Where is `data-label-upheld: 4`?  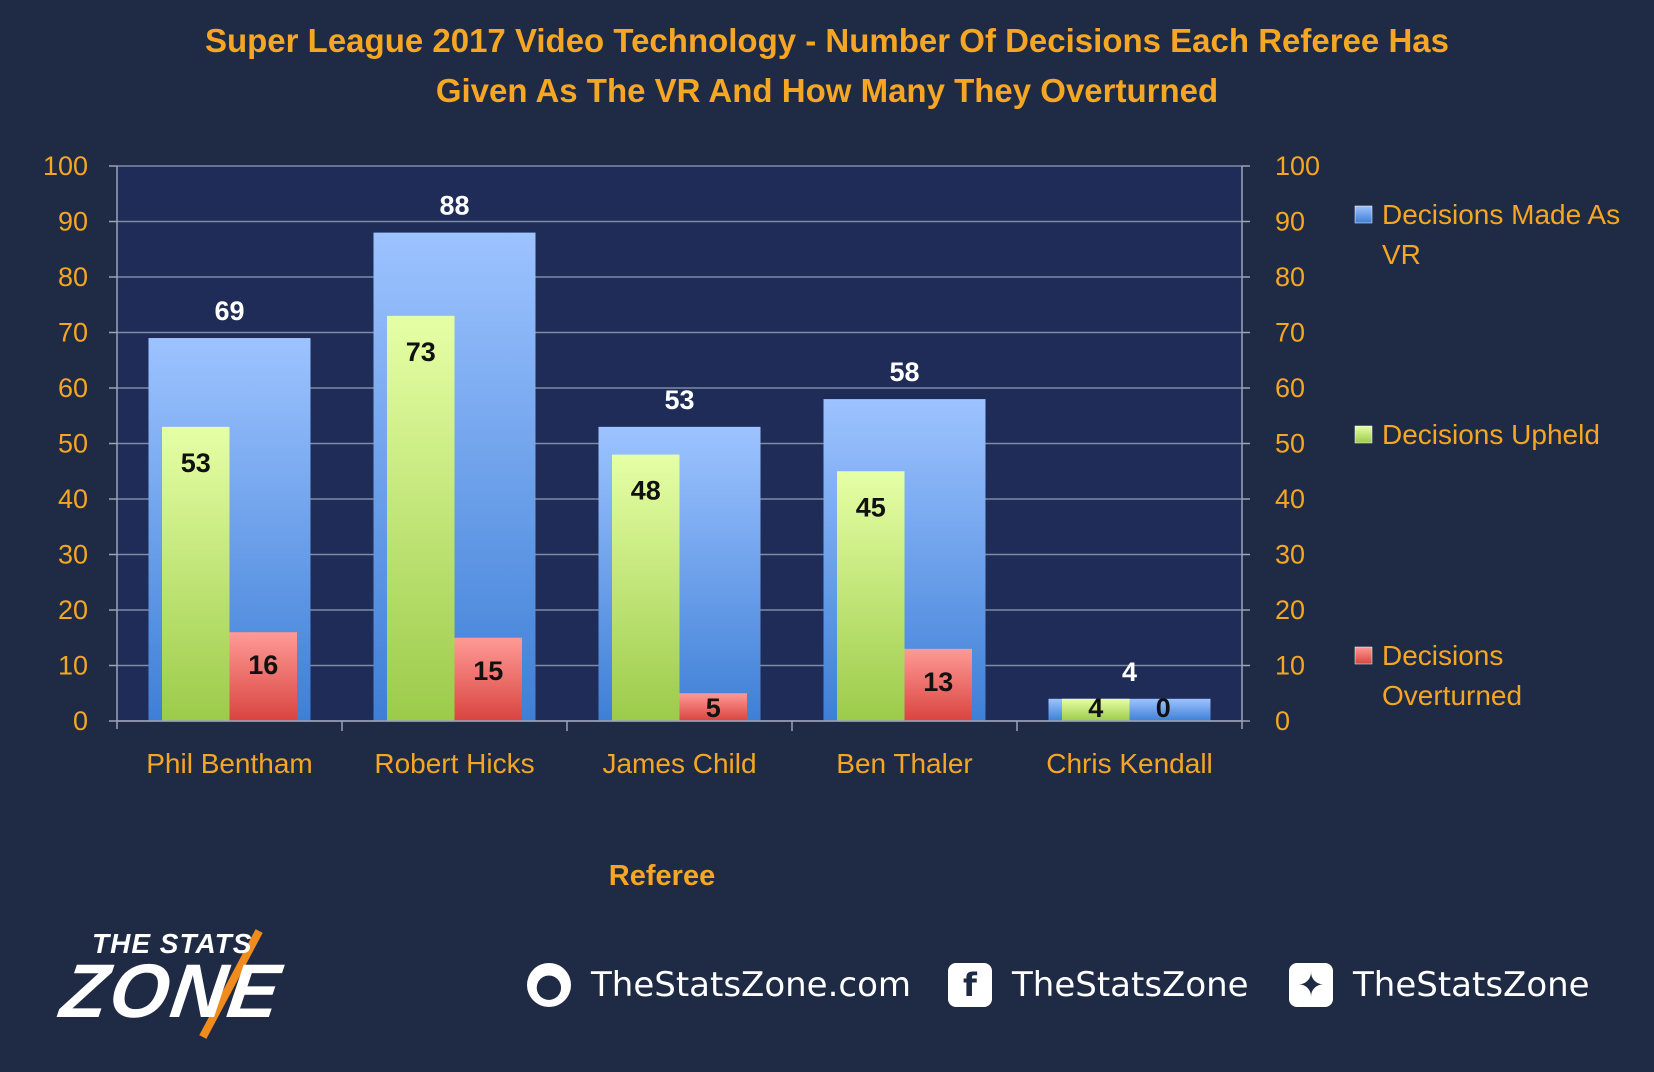 data-label-upheld: 4 is located at coordinates (1095, 708).